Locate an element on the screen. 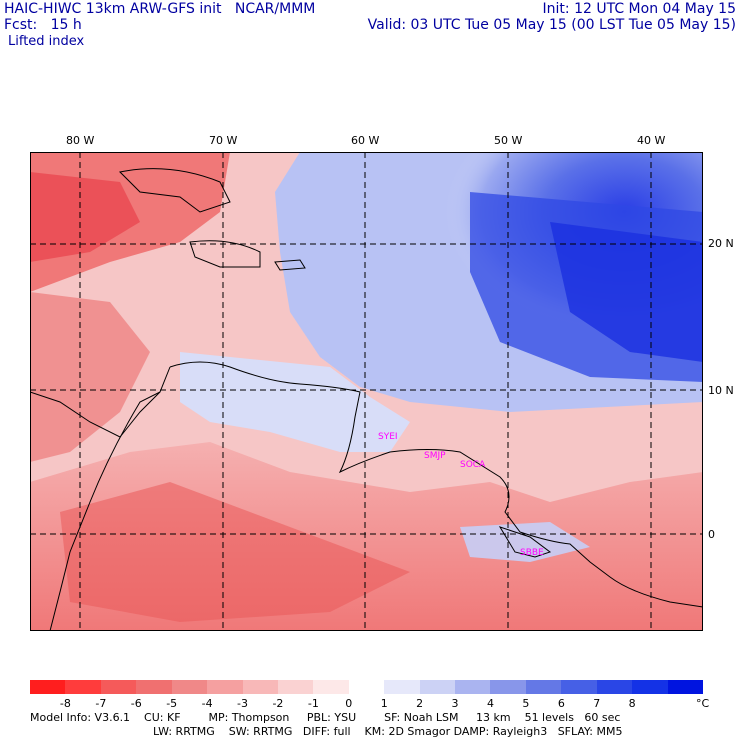 The height and width of the screenshot is (740, 740). colorbar-label: -5 is located at coordinates (172, 703).